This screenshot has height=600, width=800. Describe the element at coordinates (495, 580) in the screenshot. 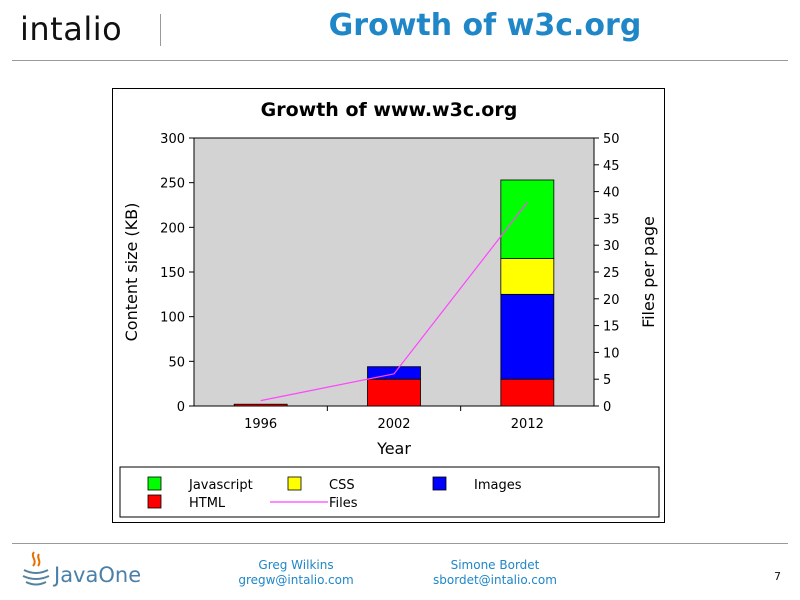

I see `author-2-email: sbordet@intalio.com` at that location.